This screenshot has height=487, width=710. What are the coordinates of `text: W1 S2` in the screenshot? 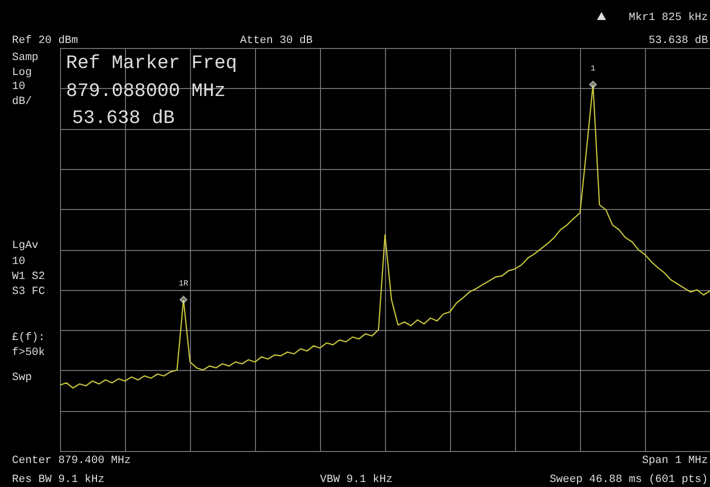 It's located at (29, 277).